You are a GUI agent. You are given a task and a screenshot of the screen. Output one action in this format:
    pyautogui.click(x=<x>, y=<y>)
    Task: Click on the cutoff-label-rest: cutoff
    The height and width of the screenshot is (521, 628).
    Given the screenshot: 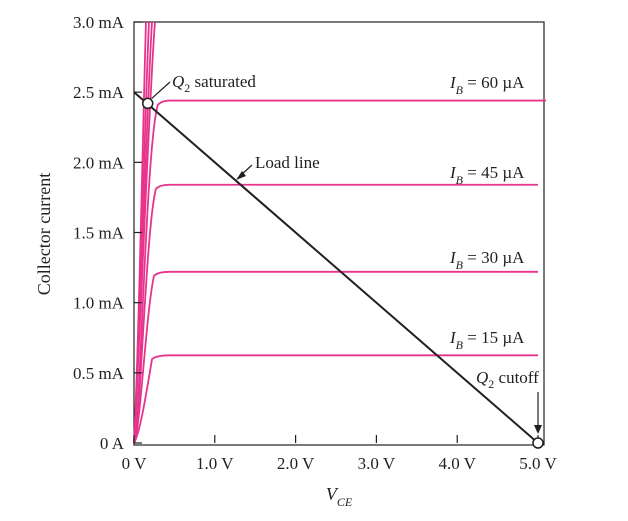 What is the action you would take?
    pyautogui.click(x=516, y=377)
    